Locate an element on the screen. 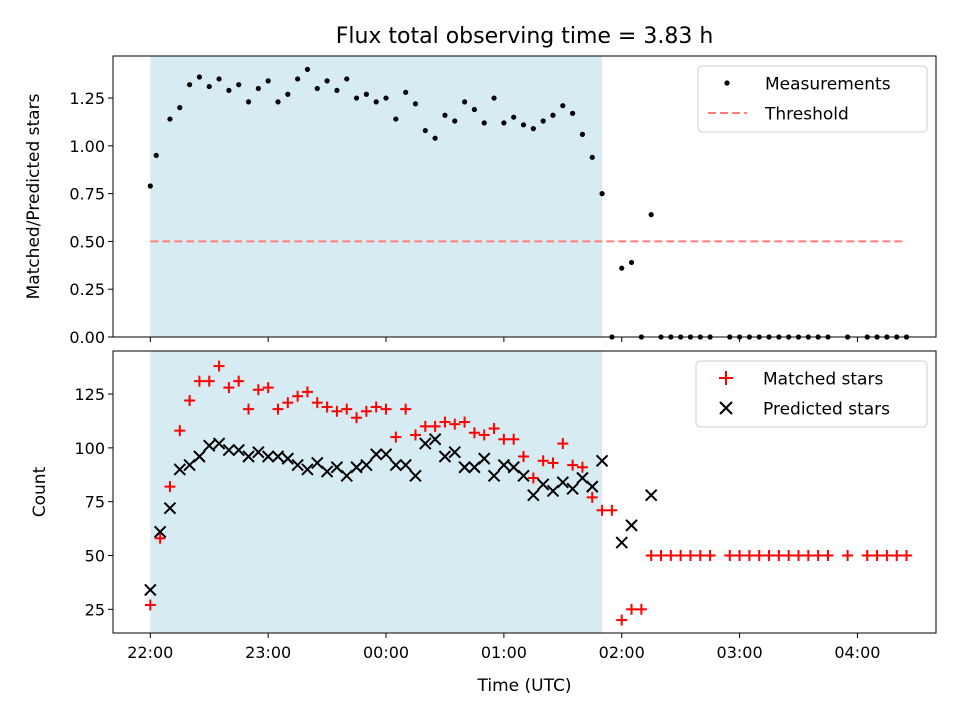 The image size is (960, 720). x-tick-label: 23:00 is located at coordinates (268, 652).